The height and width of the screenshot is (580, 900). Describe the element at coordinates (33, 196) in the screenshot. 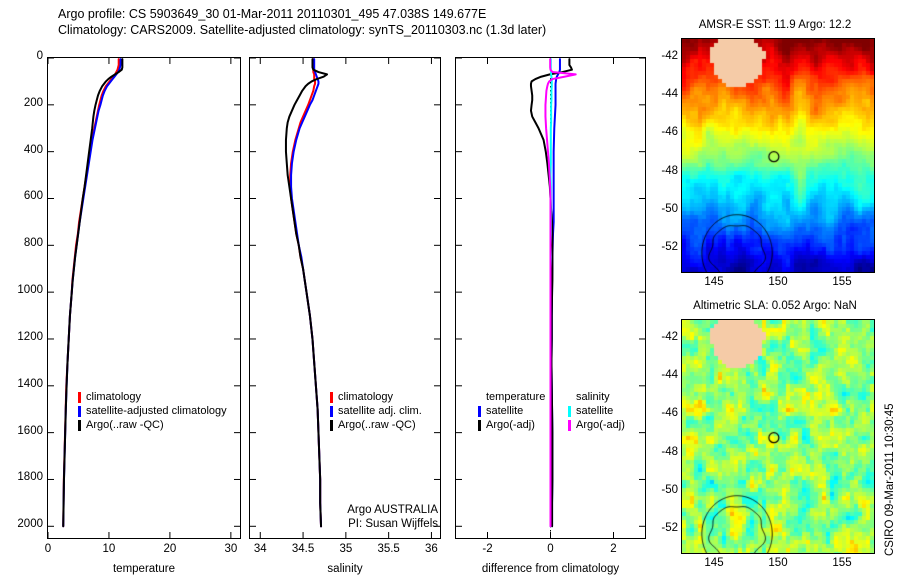

I see `y-tick-label: 600` at that location.